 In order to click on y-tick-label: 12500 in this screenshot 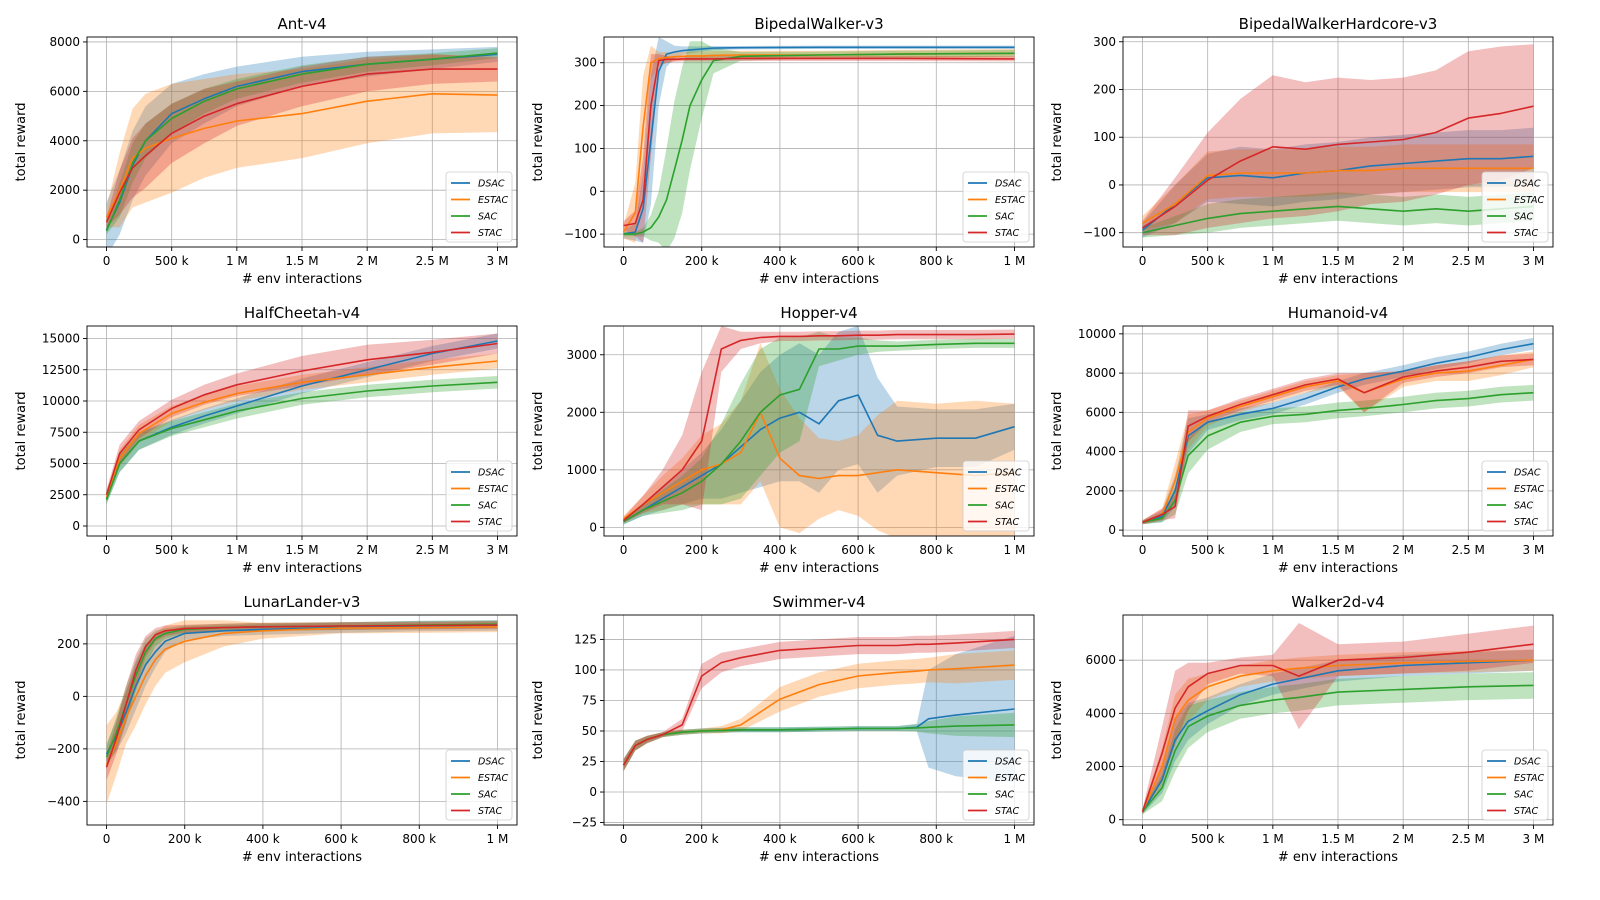, I will do `click(61, 370)`.